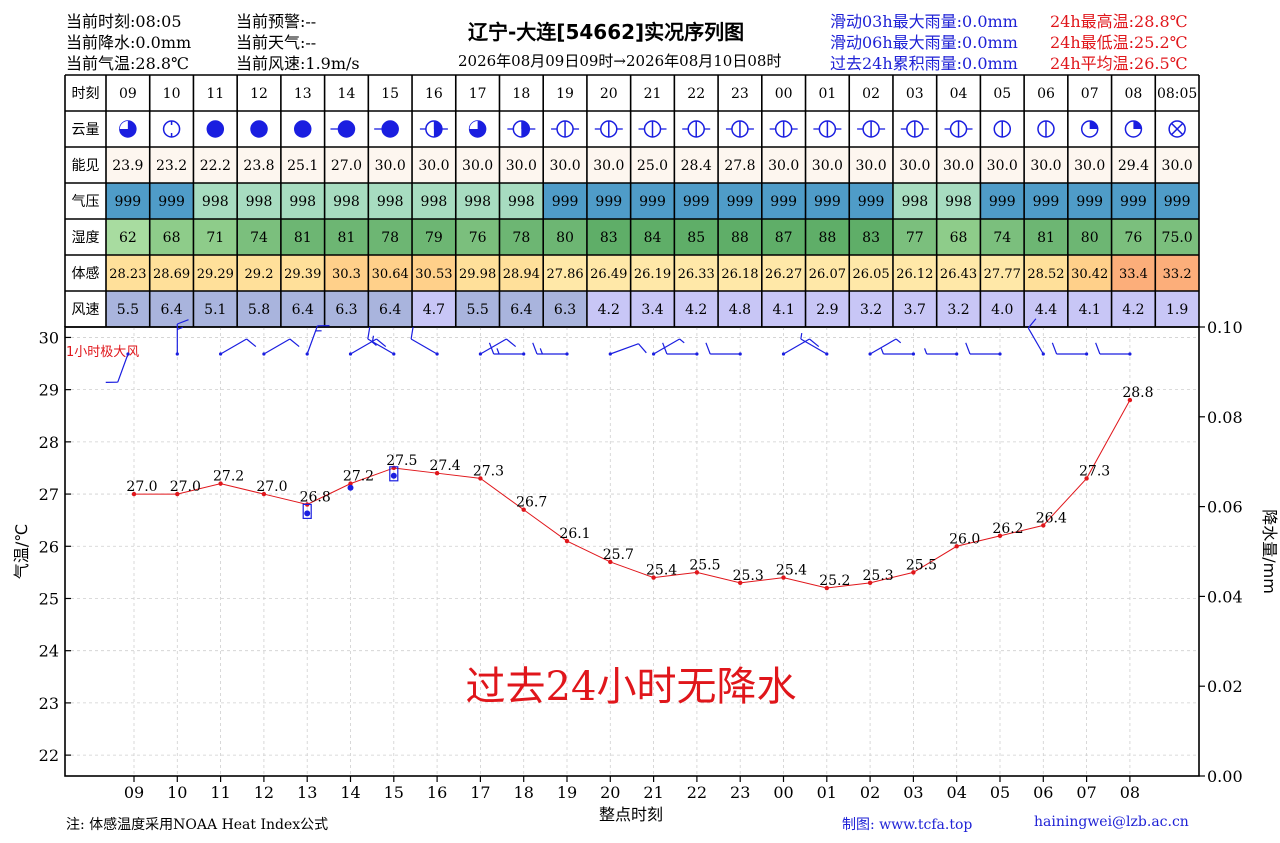 This screenshot has width=1280, height=843. Describe the element at coordinates (259, 274) in the screenshot. I see `feels-like-cell: 29.2` at that location.